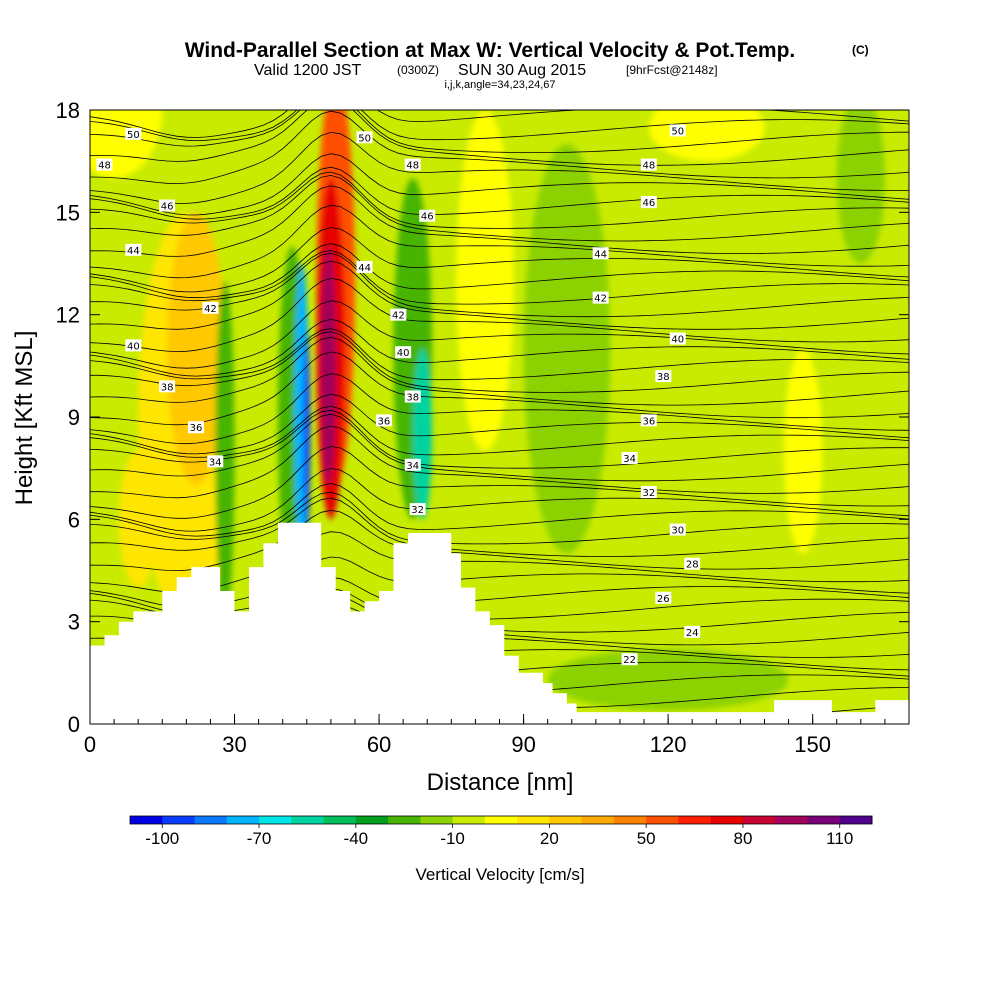 Image resolution: width=1000 pixels, height=1000 pixels. What do you see at coordinates (68, 212) in the screenshot?
I see `y-tick-label: 15` at bounding box center [68, 212].